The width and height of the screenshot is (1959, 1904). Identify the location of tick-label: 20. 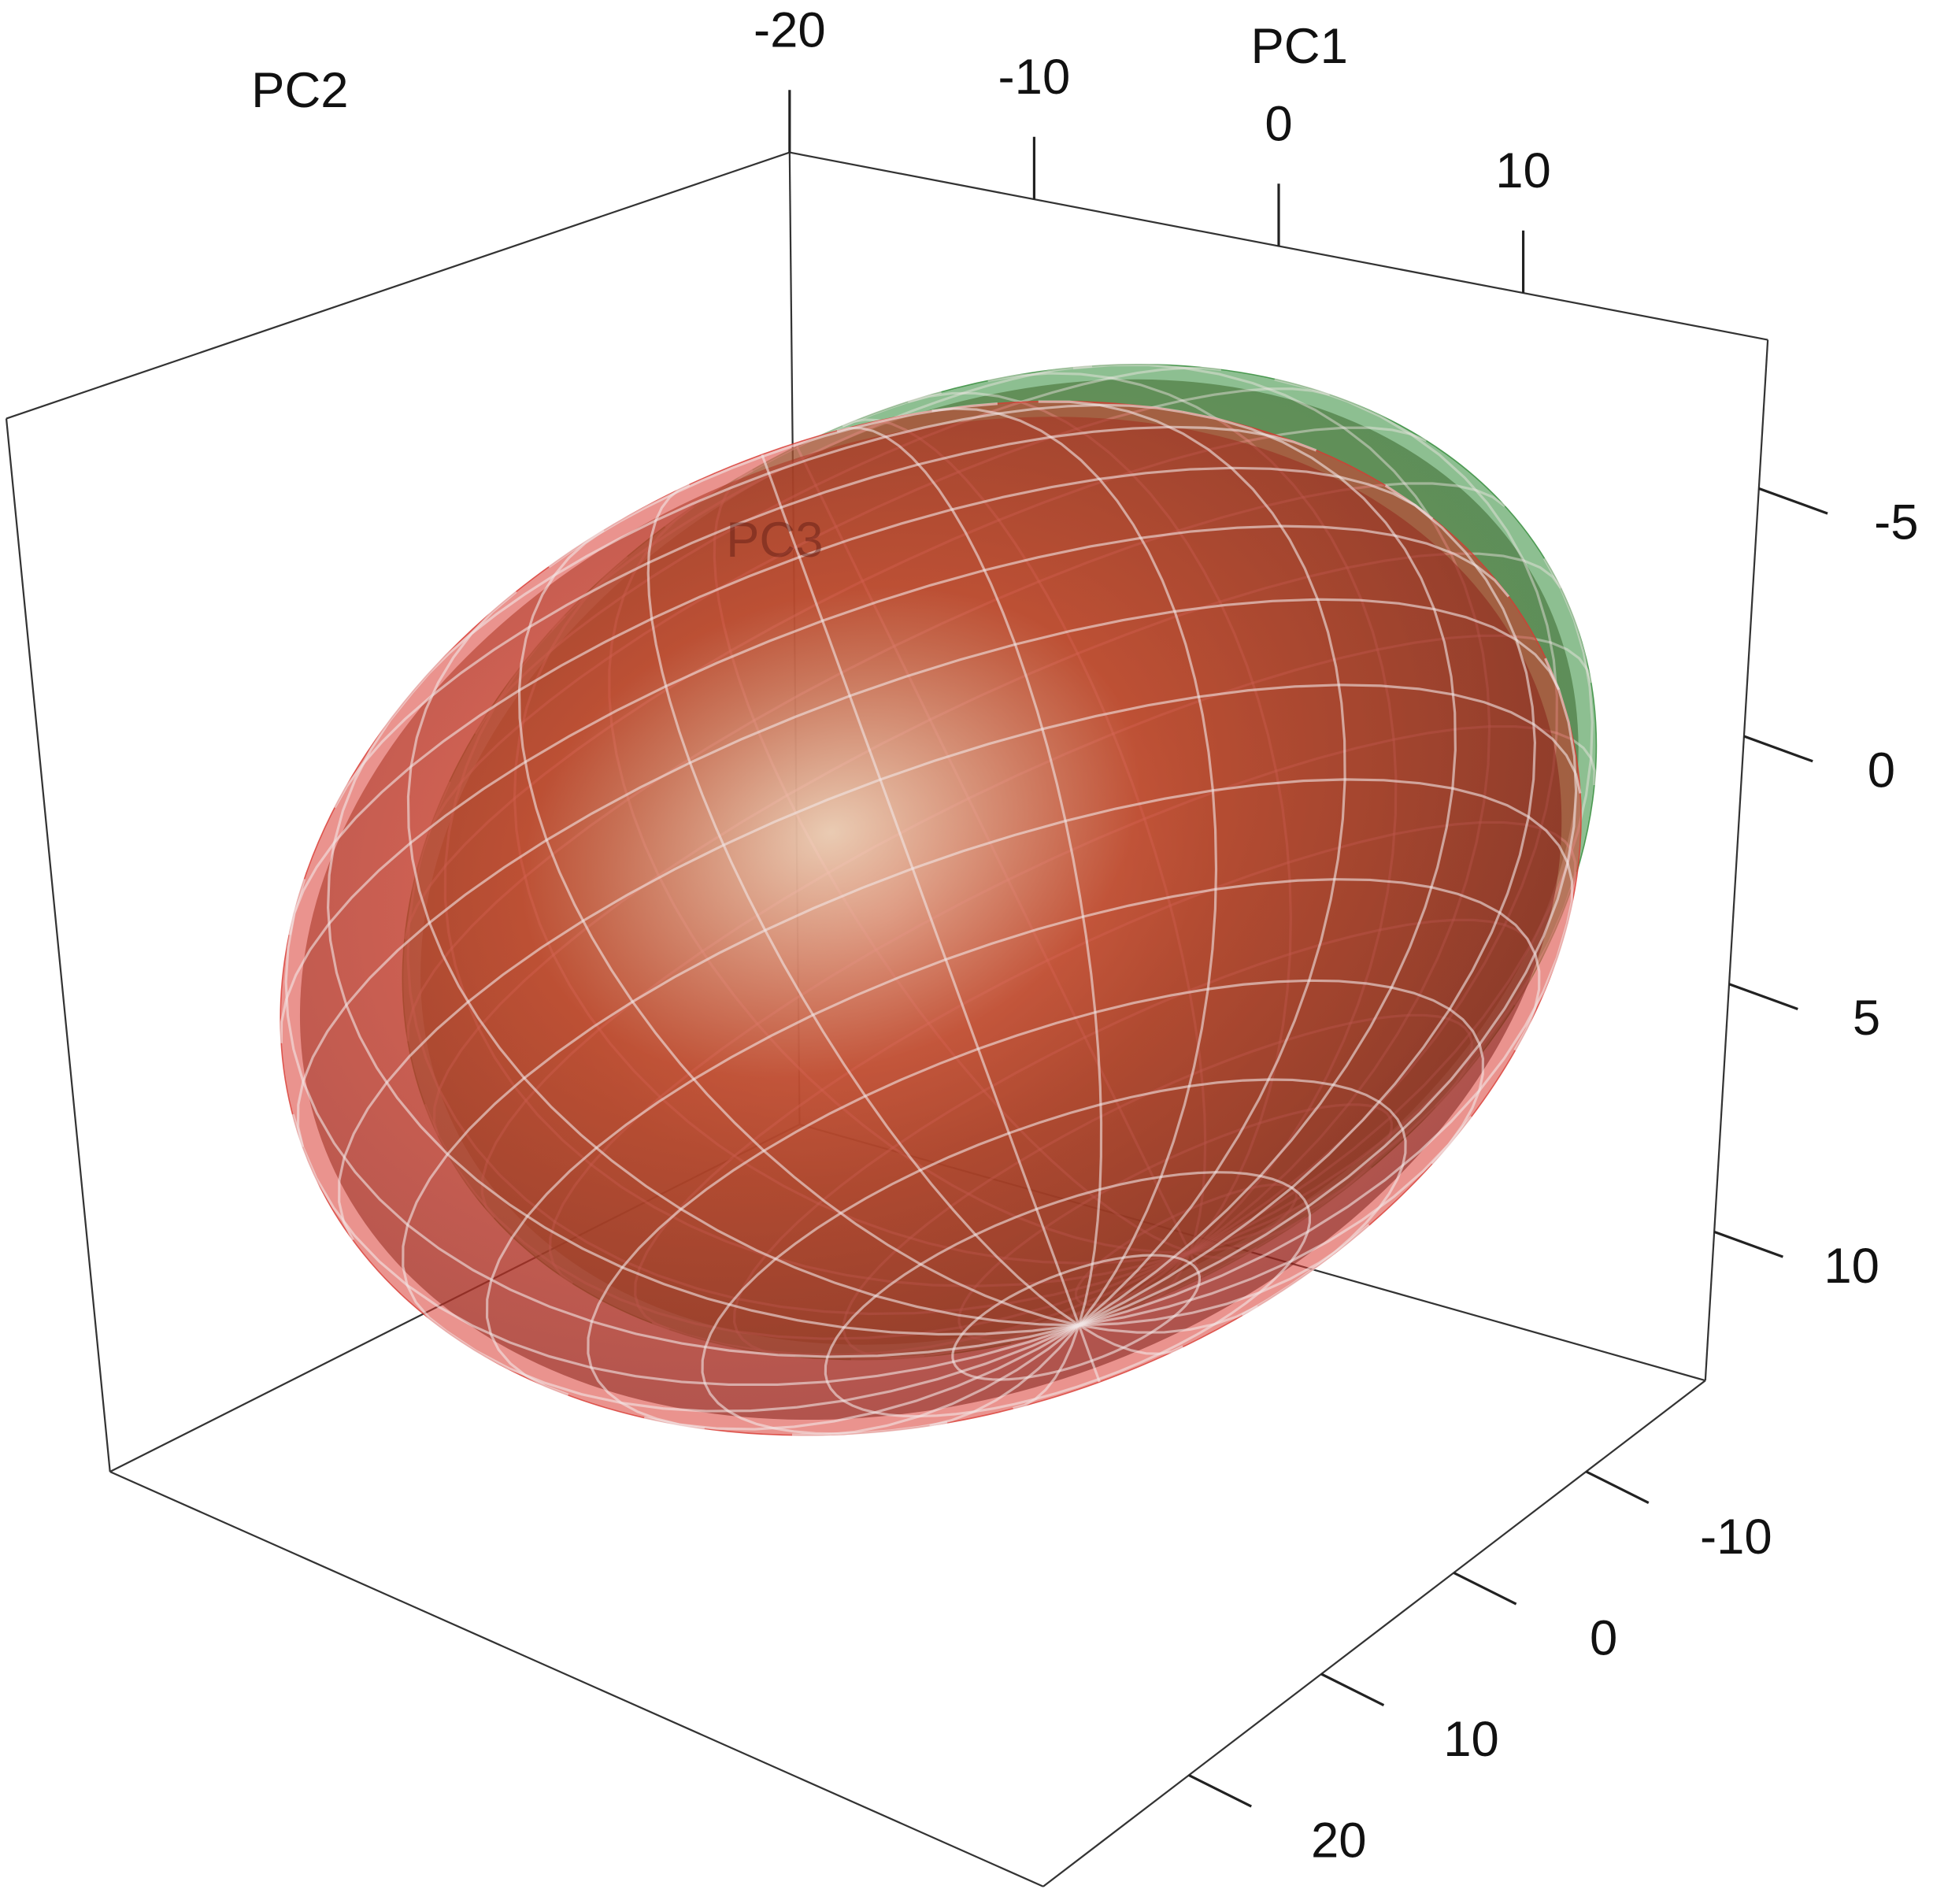
(1339, 1840).